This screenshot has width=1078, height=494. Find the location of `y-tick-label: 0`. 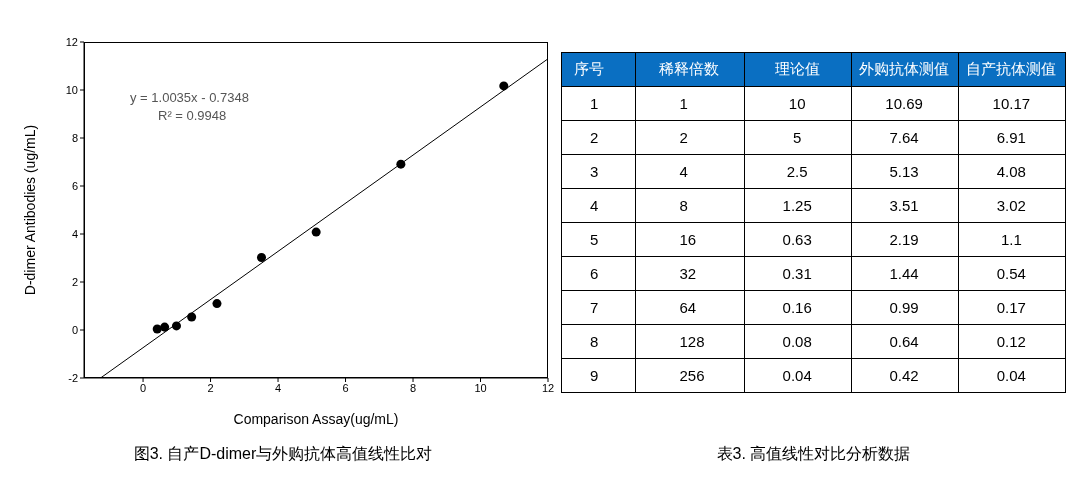

y-tick-label: 0 is located at coordinates (74, 329).